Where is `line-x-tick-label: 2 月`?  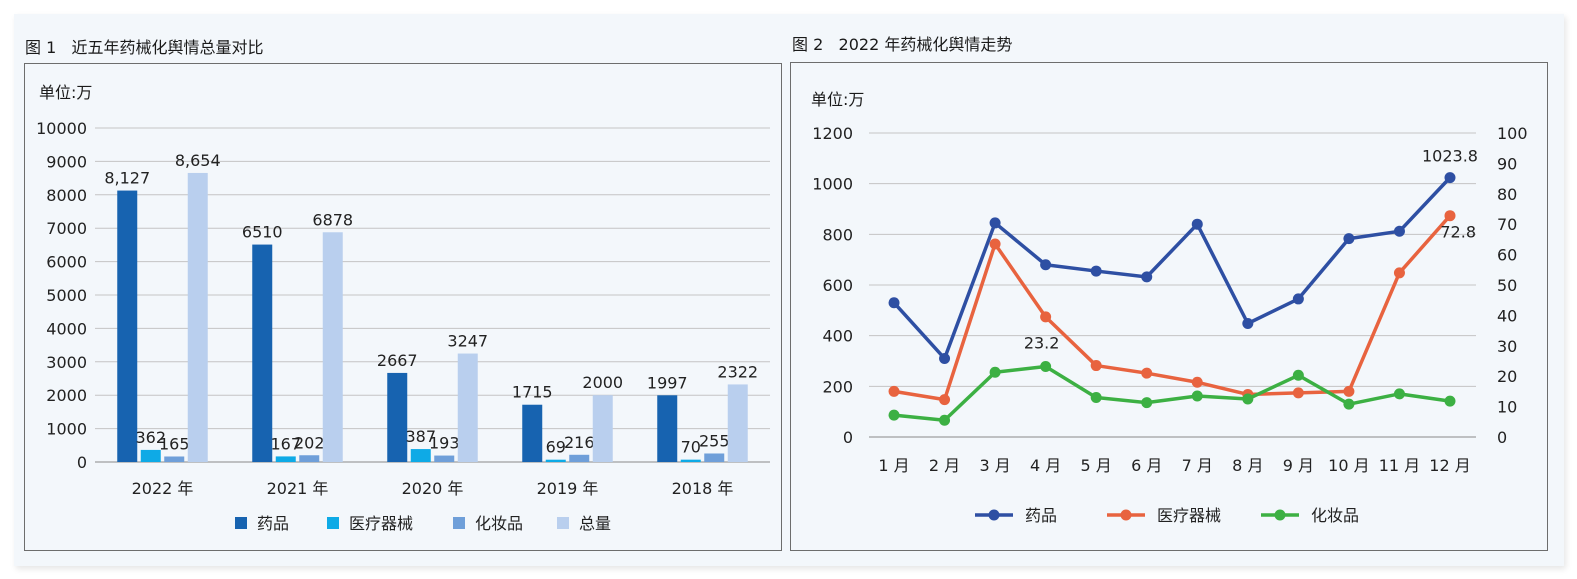 line-x-tick-label: 2 月 is located at coordinates (944, 465).